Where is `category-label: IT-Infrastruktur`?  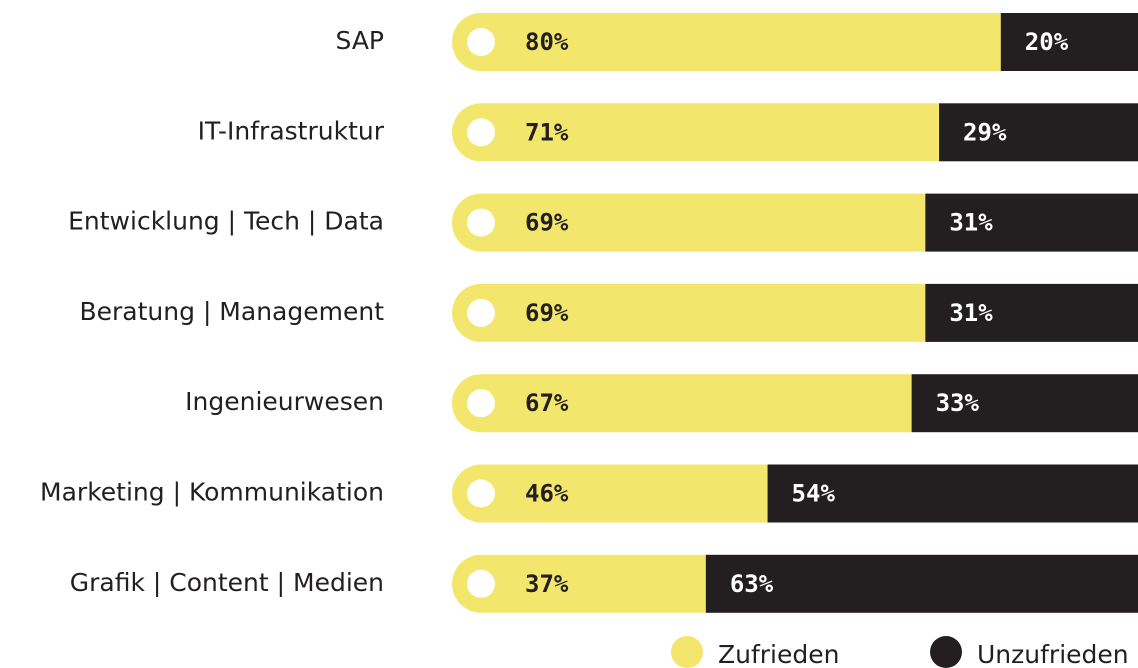
category-label: IT-Infrastruktur is located at coordinates (291, 130).